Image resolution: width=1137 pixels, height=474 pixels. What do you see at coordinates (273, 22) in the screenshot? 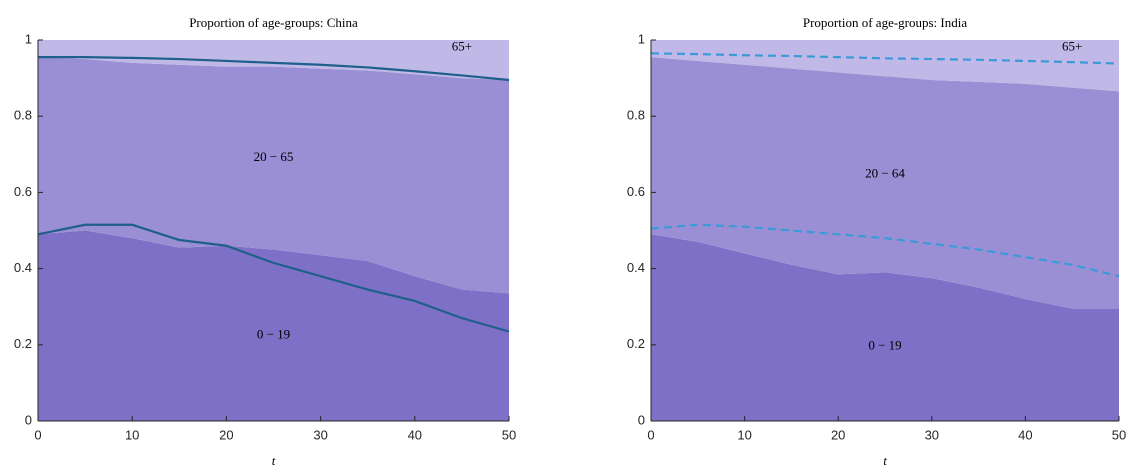
I see `chart-title: Proportion of age-groups: China` at bounding box center [273, 22].